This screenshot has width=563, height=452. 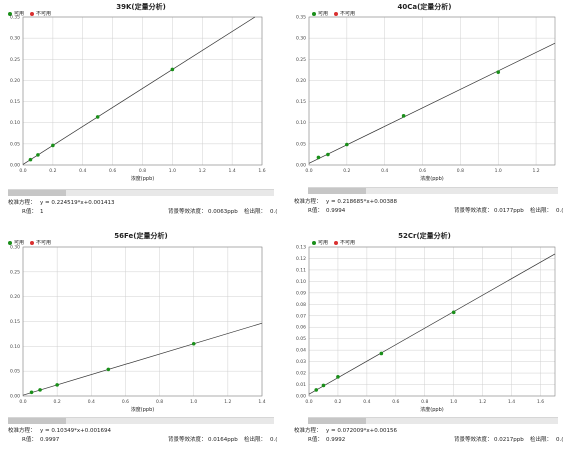 I want to click on bec-value: 0.0063ppb, so click(x=223, y=212).